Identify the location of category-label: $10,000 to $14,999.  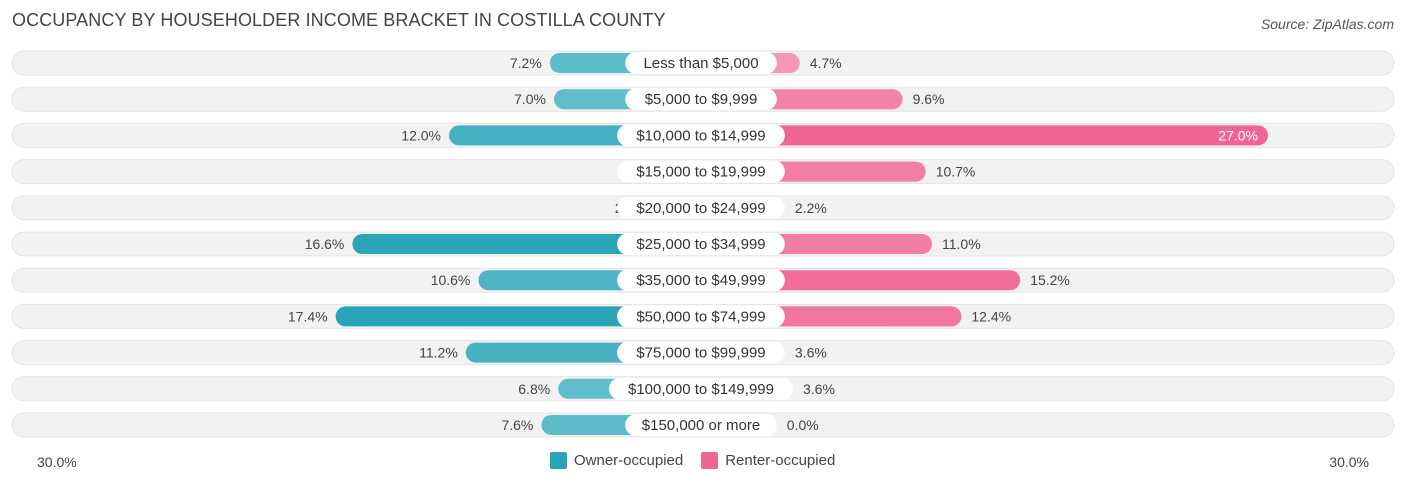
(700, 135).